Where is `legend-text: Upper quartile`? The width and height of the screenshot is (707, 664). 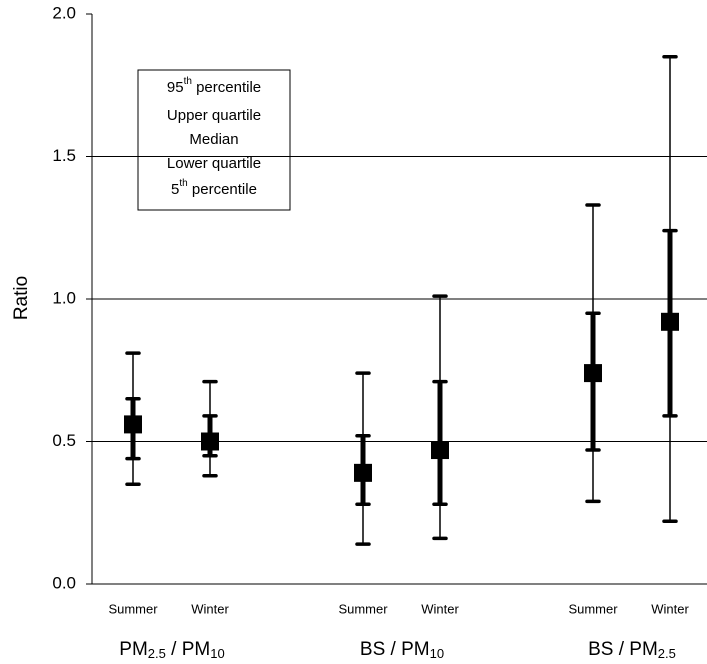
legend-text: Upper quartile is located at coordinates (214, 115).